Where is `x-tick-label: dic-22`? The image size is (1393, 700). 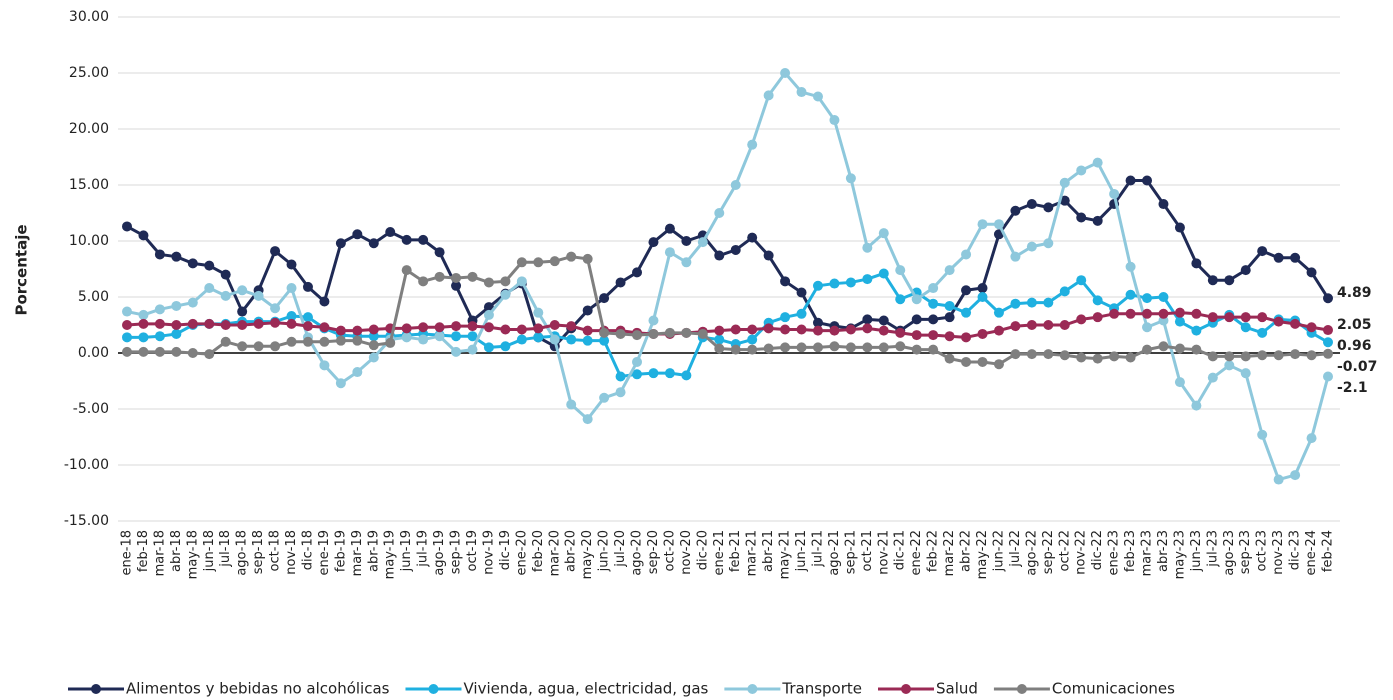 x-tick-label: dic-22 is located at coordinates (1097, 550).